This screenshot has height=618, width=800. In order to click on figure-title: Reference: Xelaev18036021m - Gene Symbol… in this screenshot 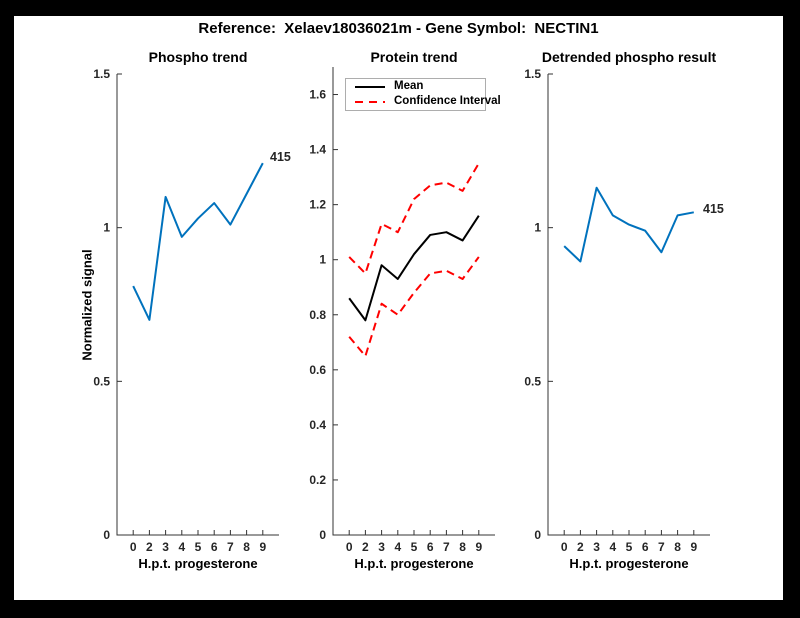, I will do `click(398, 28)`.